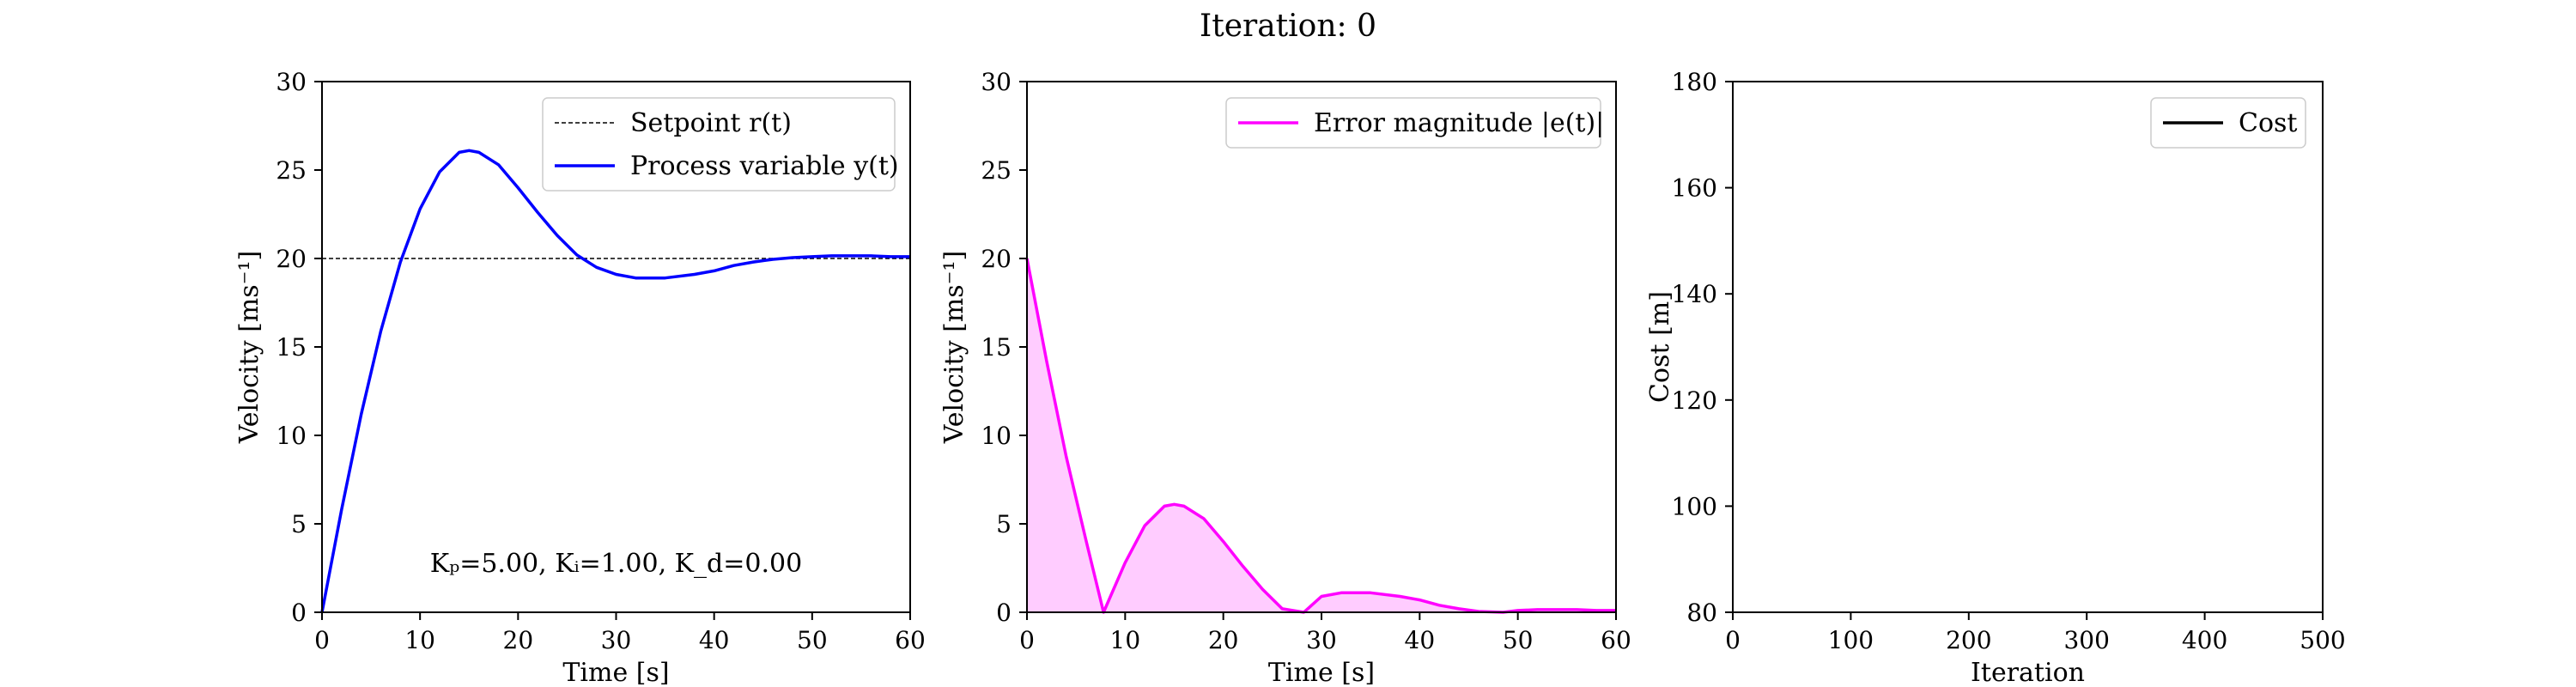 This screenshot has width=2576, height=687. I want to click on y-tick-label: 140, so click(1694, 294).